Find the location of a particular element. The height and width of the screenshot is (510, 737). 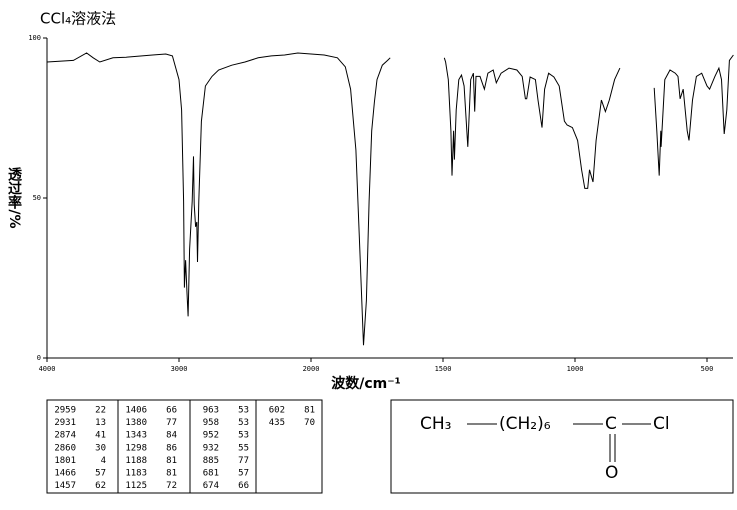

chart-title: CCl₄溶液法 is located at coordinates (78, 19).